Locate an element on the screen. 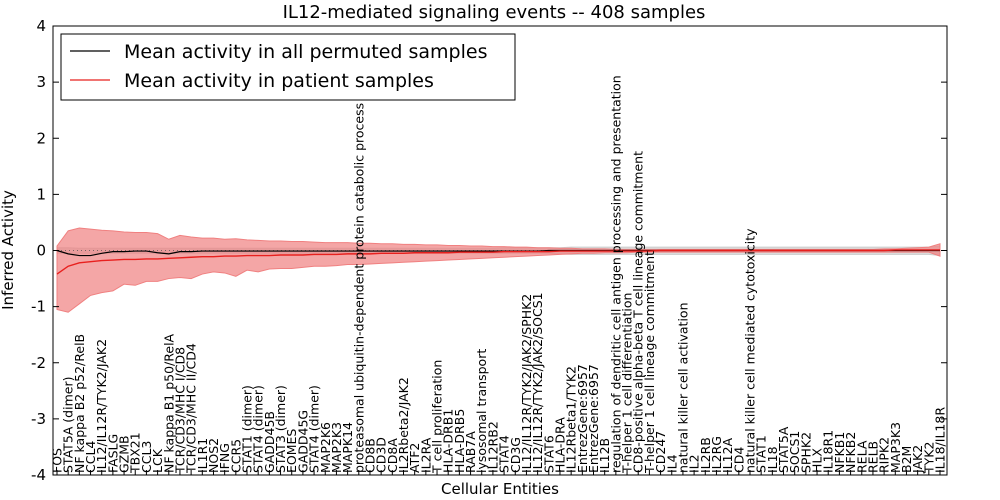 Image resolution: width=1000 pixels, height=500 pixels. x-category-label: natural killer cell activation is located at coordinates (682, 387).